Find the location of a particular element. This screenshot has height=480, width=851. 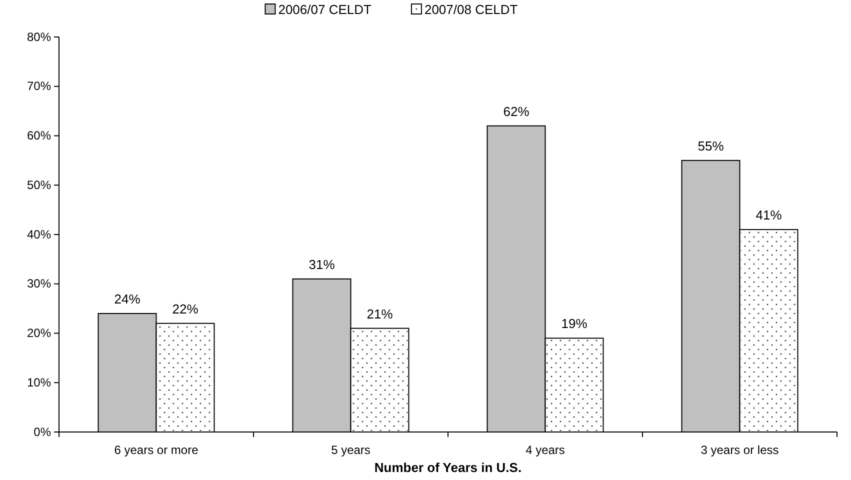

x-tick-label: 4 years is located at coordinates (545, 450).